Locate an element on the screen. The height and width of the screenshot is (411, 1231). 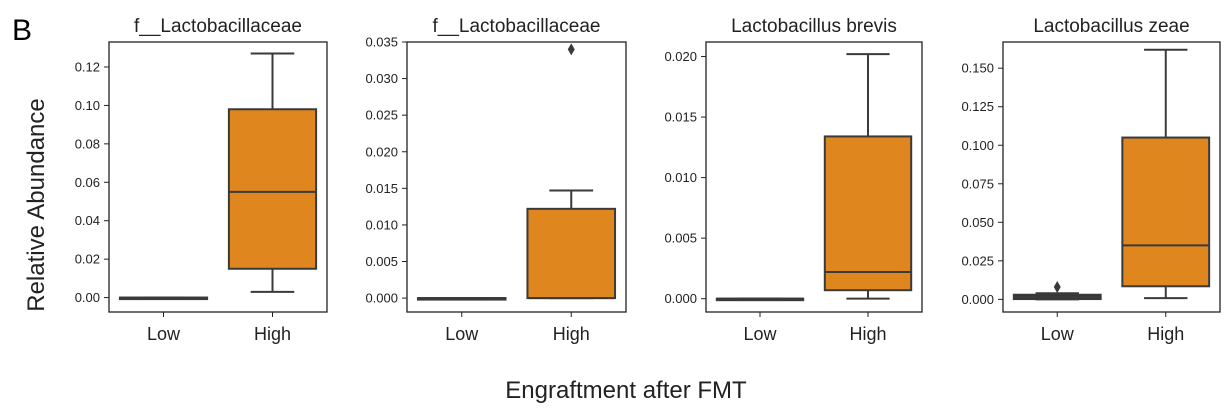
y-tick-label: 0.10 is located at coordinates (87, 105).